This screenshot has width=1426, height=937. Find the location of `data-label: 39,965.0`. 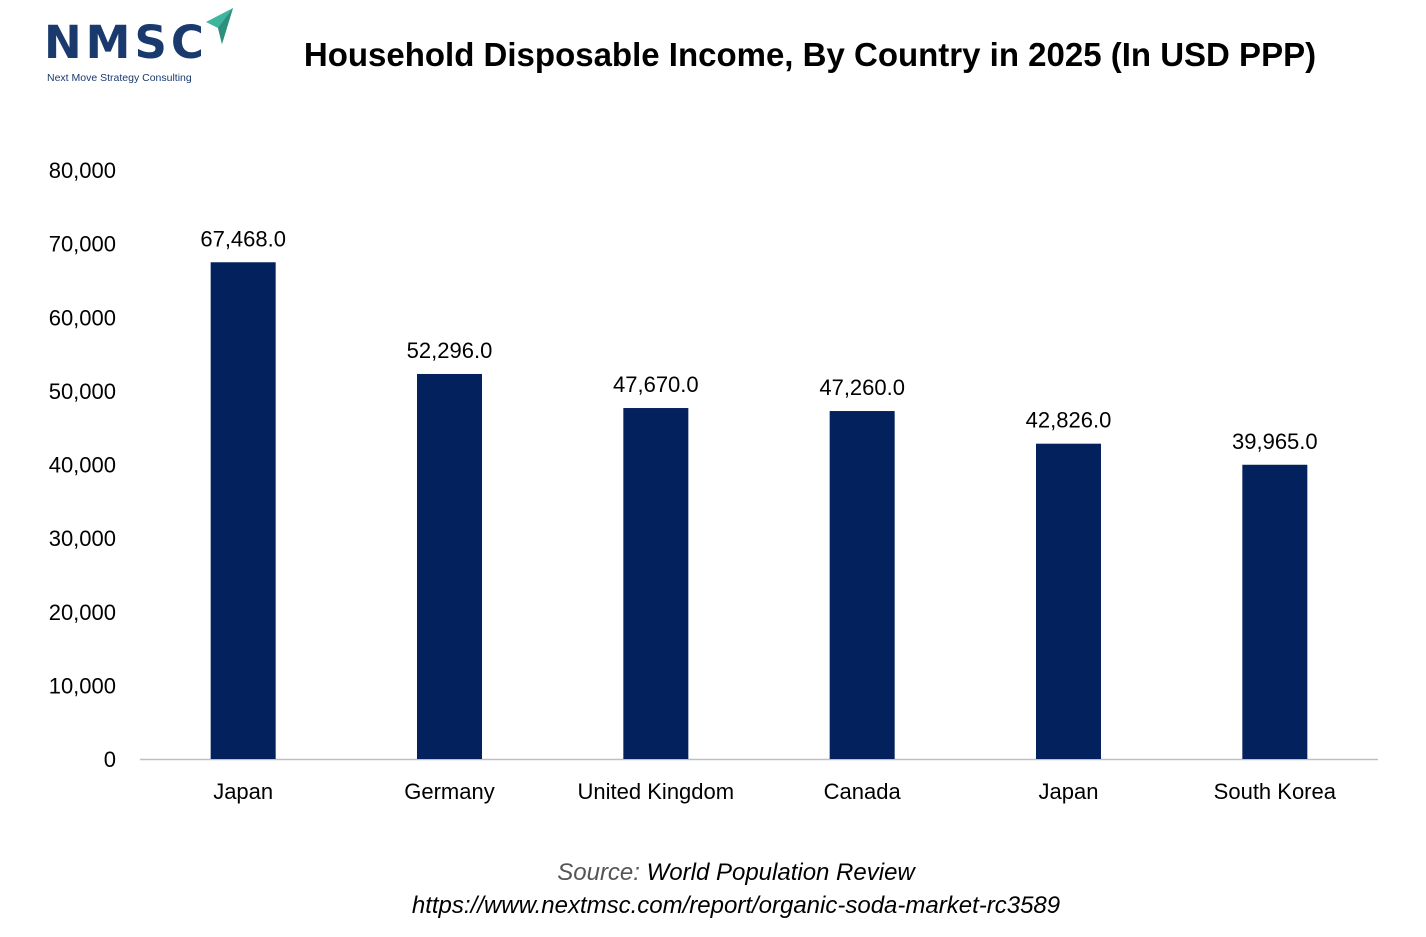

data-label: 39,965.0 is located at coordinates (1275, 441).